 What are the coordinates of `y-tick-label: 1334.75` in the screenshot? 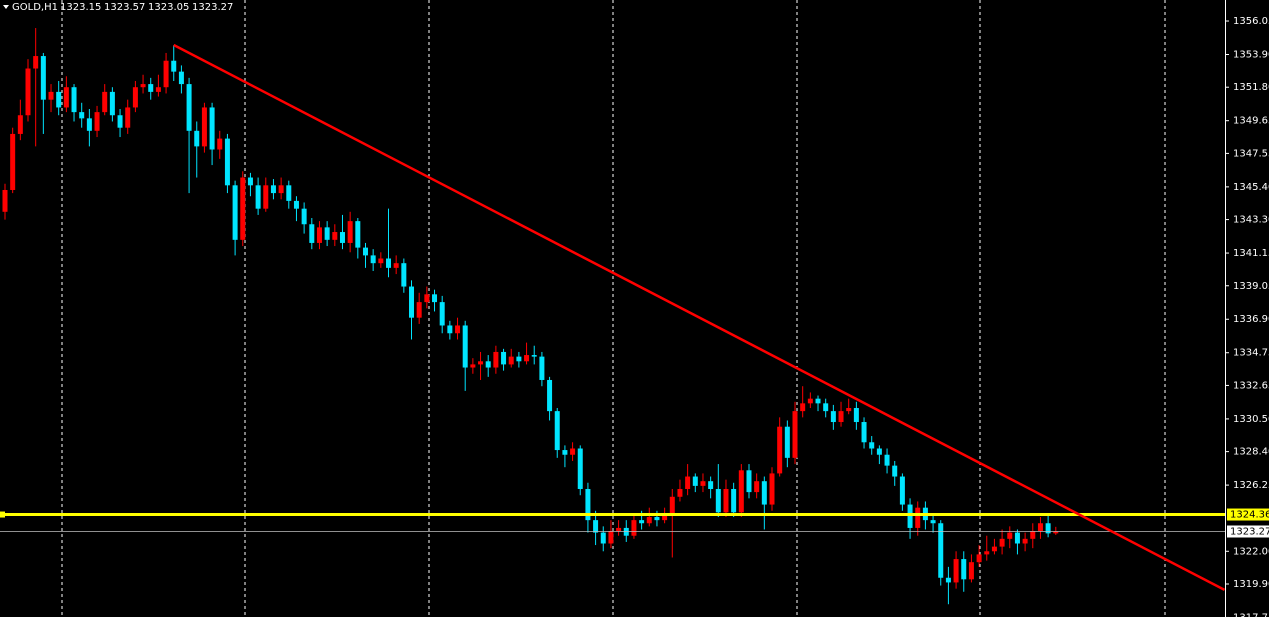 It's located at (1251, 353).